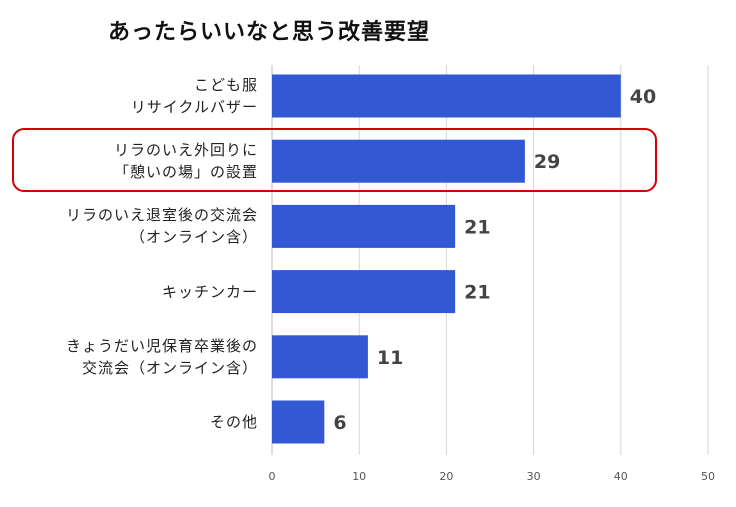 The image size is (736, 507). What do you see at coordinates (129, 161) in the screenshot?
I see `category-label: リラのいえ外回りに 「憩いの場」の設置` at bounding box center [129, 161].